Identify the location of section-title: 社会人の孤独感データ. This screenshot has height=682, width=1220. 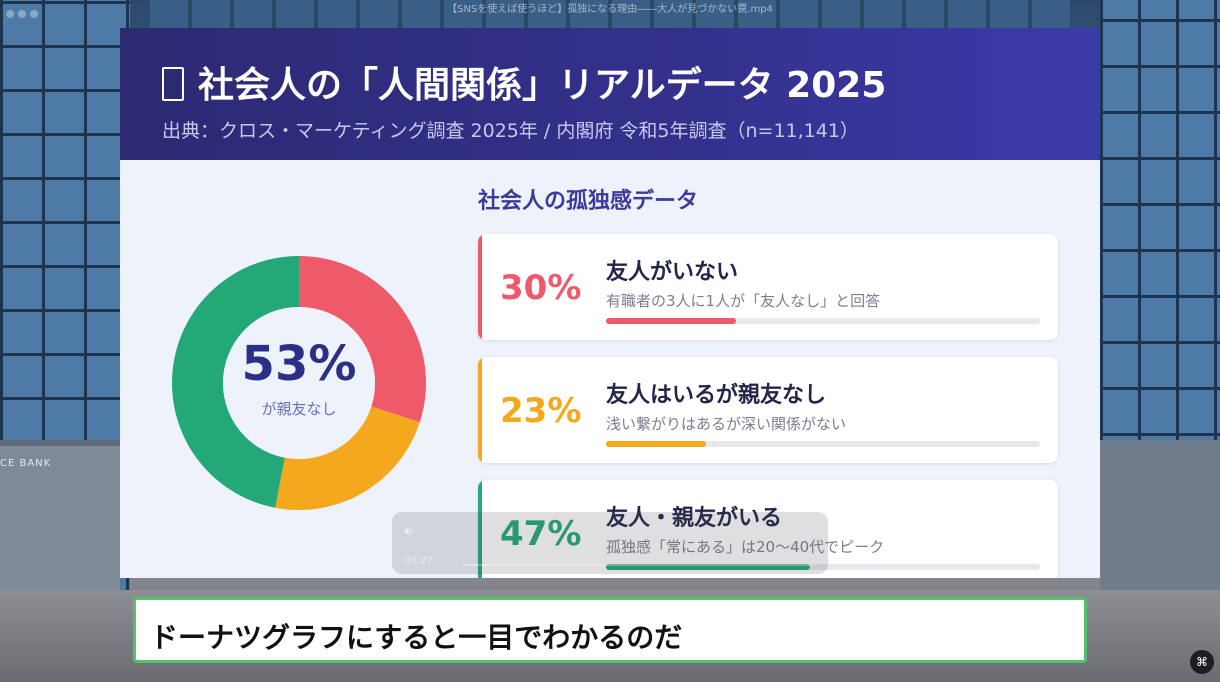
(588, 201).